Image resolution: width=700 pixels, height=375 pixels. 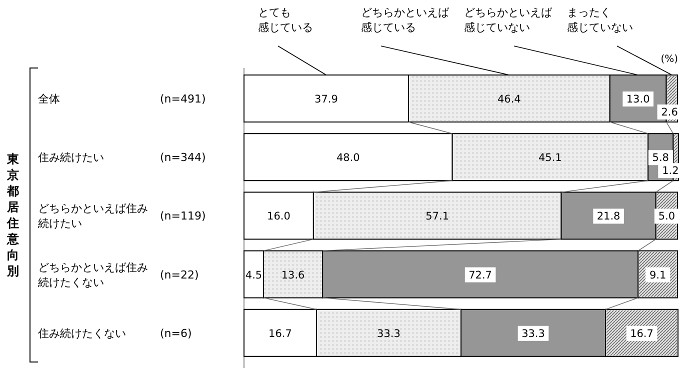 I want to click on data-label: 57.1, so click(x=438, y=216).